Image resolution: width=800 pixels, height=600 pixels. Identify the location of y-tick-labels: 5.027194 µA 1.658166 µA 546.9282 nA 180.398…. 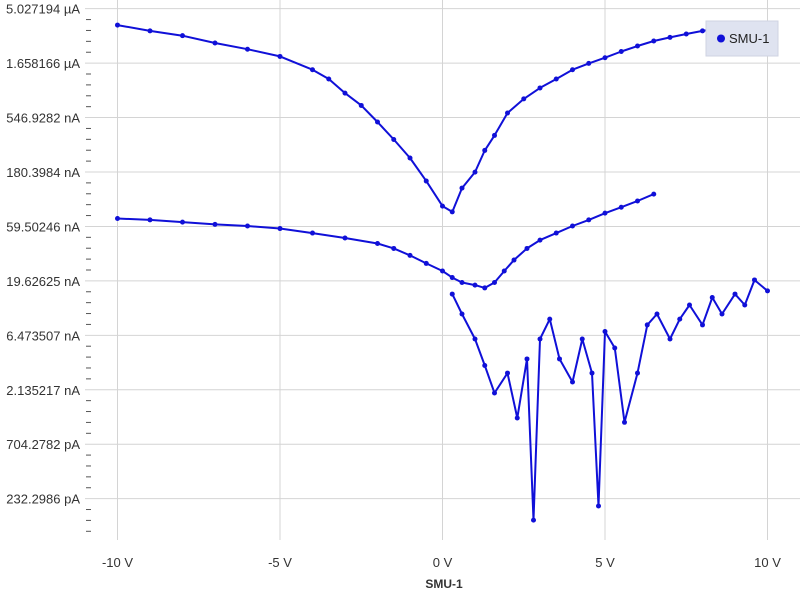
(43, 254).